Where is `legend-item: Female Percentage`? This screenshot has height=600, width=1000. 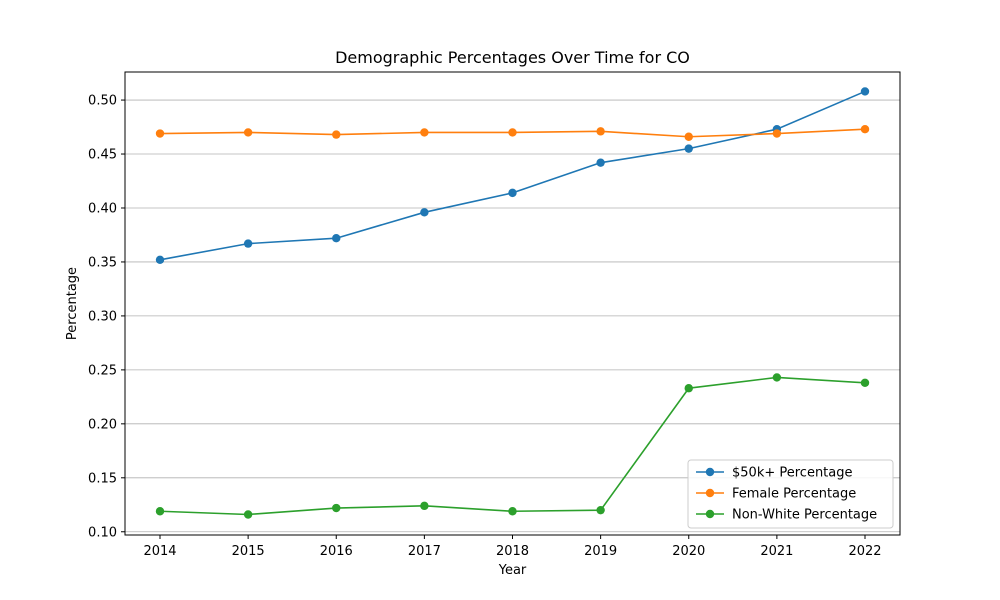
legend-item: Female Percentage is located at coordinates (776, 494).